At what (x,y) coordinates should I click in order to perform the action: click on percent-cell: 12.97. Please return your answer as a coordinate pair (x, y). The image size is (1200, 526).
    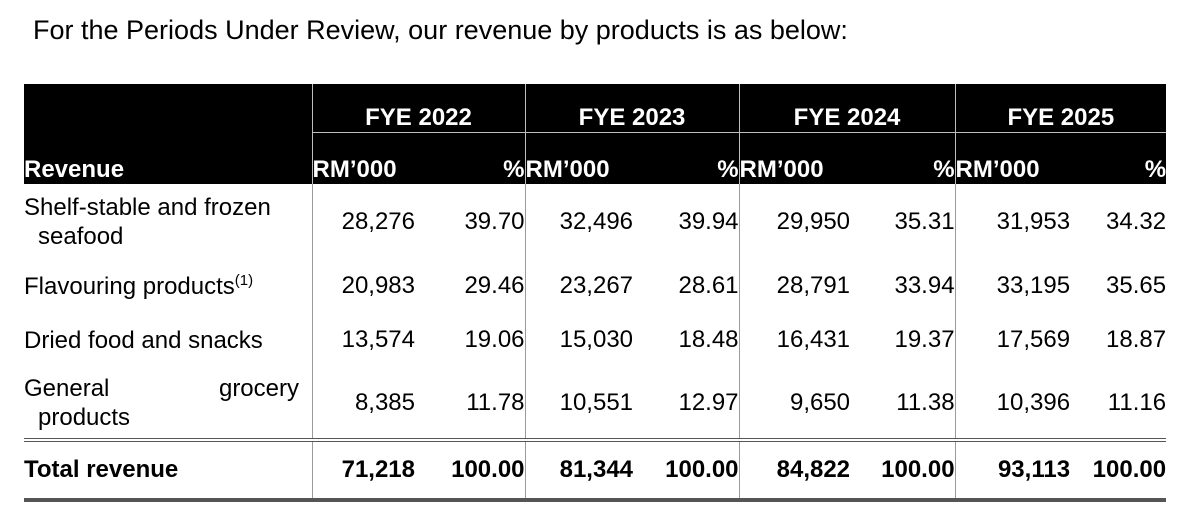
    Looking at the image, I should click on (708, 402).